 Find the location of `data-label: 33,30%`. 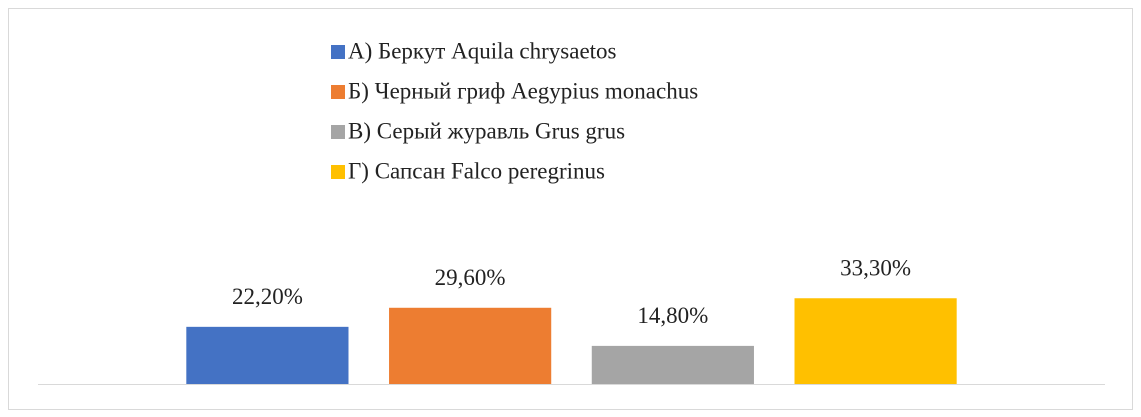

data-label: 33,30% is located at coordinates (875, 268).